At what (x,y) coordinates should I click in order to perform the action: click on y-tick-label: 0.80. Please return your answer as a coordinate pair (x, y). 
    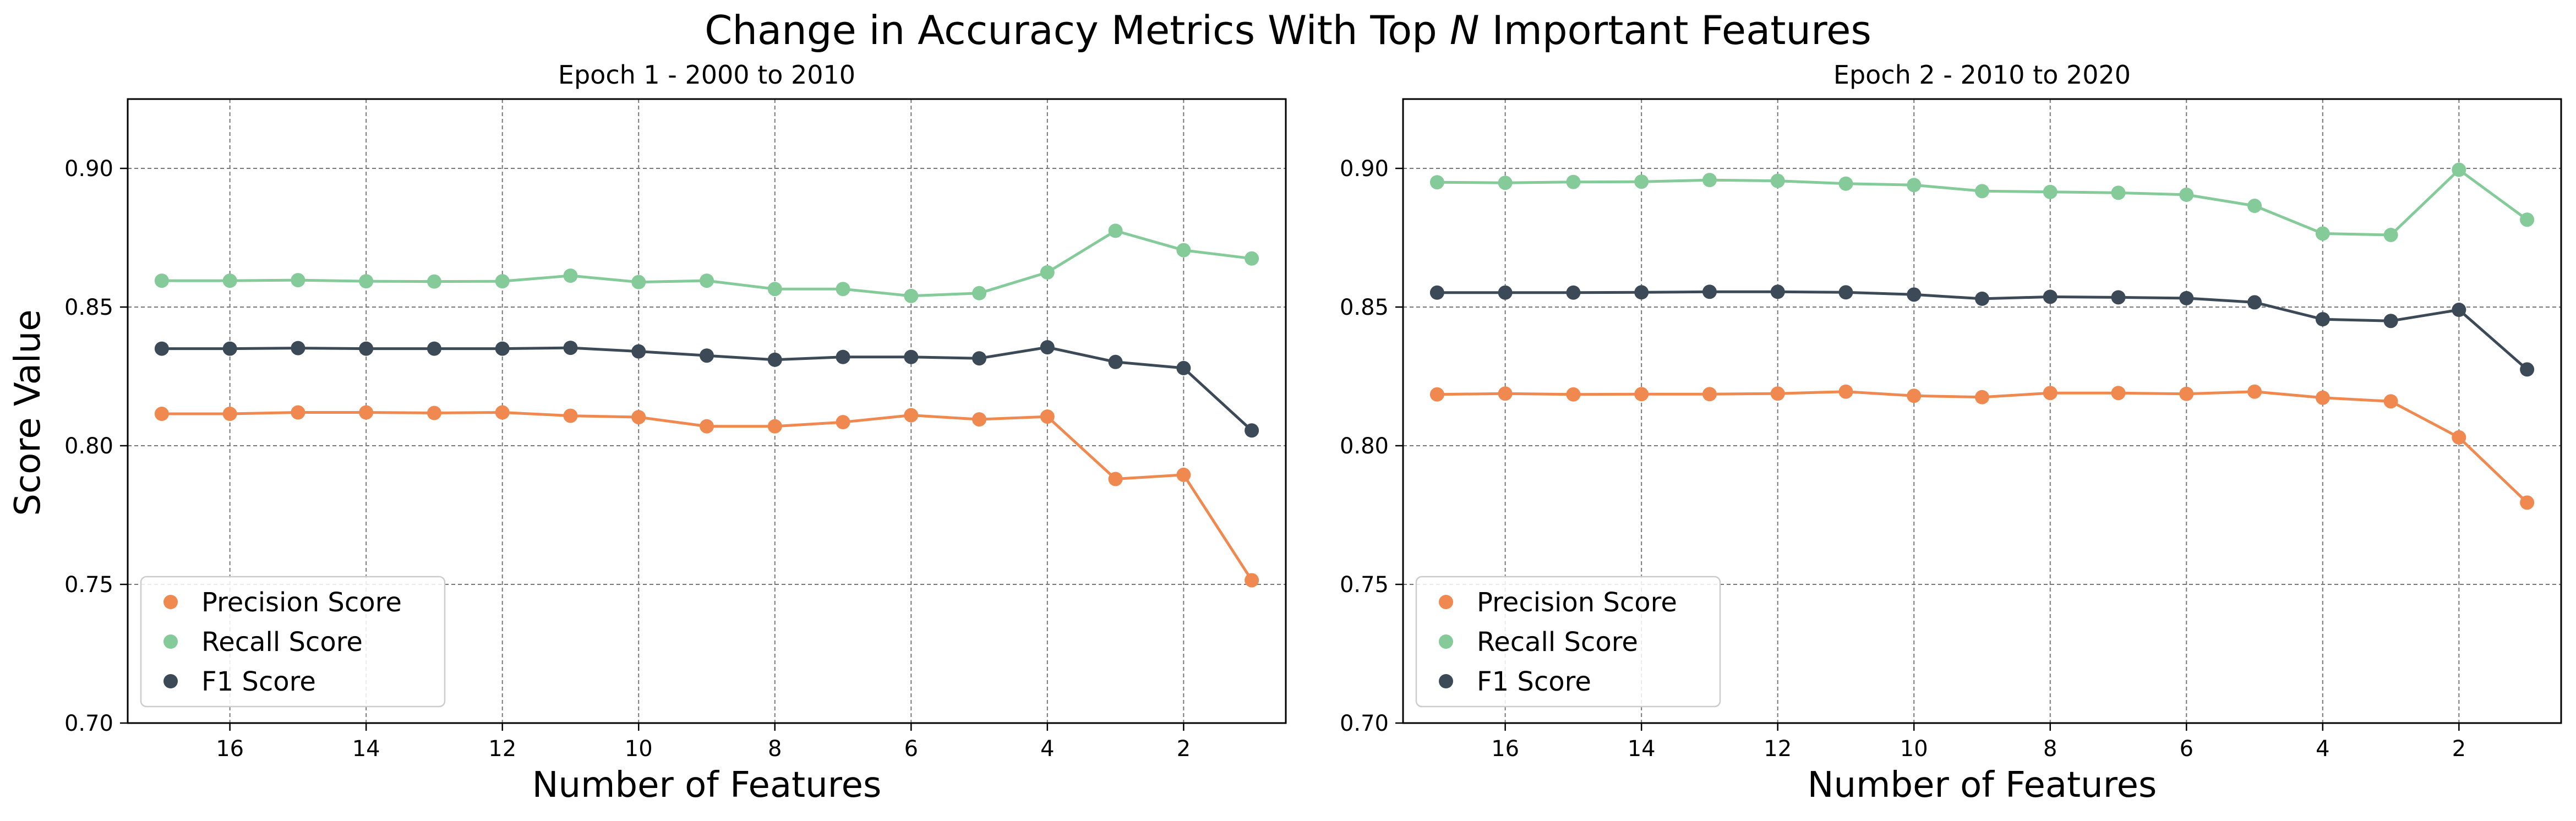
    Looking at the image, I should click on (1365, 446).